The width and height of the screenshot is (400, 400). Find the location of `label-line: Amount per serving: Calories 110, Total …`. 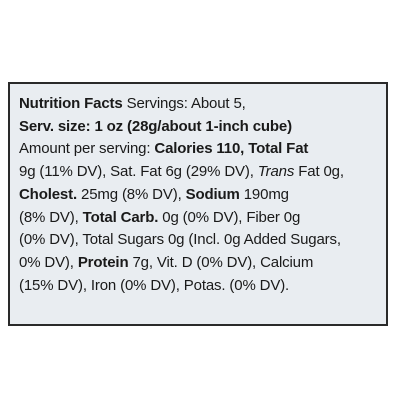

label-line: Amount per serving: Calories 110, Total … is located at coordinates (181, 149).